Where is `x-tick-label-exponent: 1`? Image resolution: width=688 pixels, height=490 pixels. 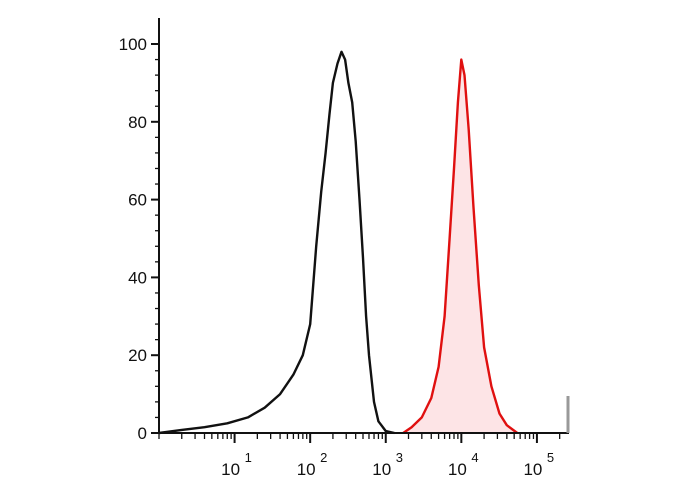 x-tick-label-exponent: 1 is located at coordinates (248, 457).